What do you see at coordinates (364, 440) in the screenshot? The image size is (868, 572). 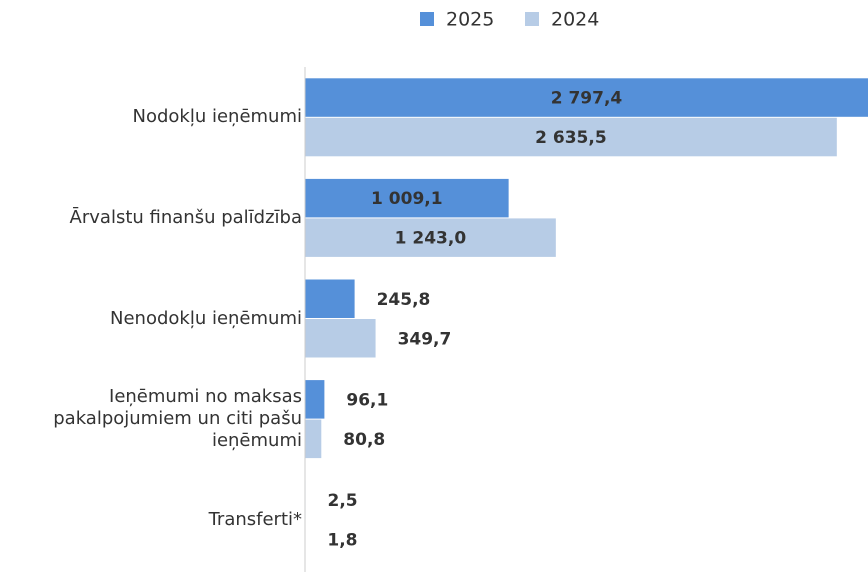 I see `value-label: 80,8` at bounding box center [364, 440].